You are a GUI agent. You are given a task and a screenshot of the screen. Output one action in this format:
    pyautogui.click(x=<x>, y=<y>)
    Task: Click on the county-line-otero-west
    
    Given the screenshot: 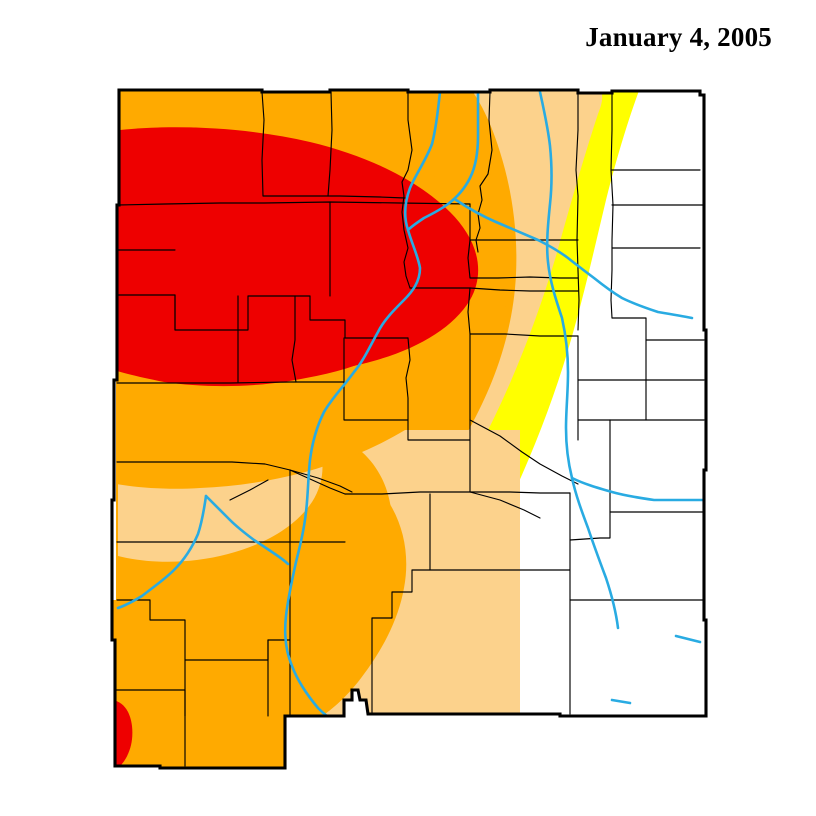 What is the action you would take?
    pyautogui.click(x=401, y=604)
    